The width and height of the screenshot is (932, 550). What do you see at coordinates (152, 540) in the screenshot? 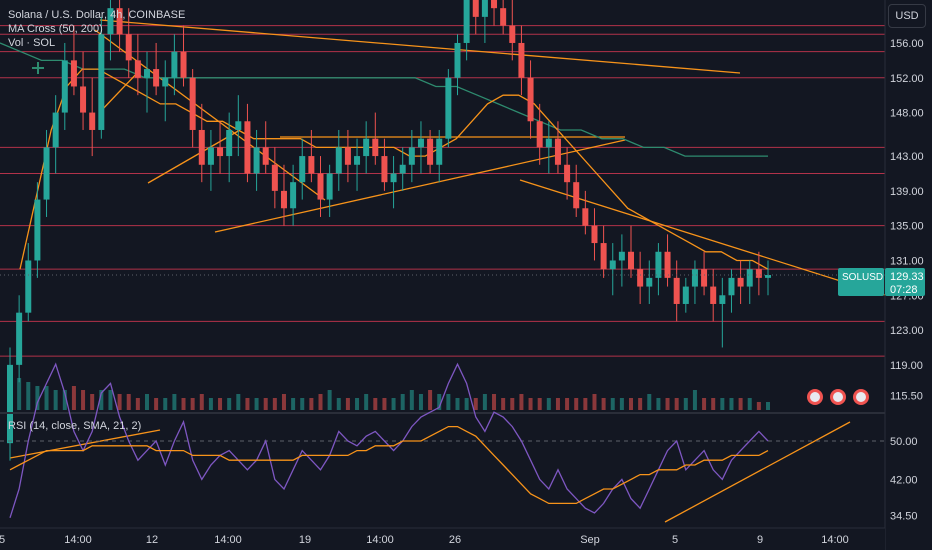
I see `time-tick-label: 12` at bounding box center [152, 540].